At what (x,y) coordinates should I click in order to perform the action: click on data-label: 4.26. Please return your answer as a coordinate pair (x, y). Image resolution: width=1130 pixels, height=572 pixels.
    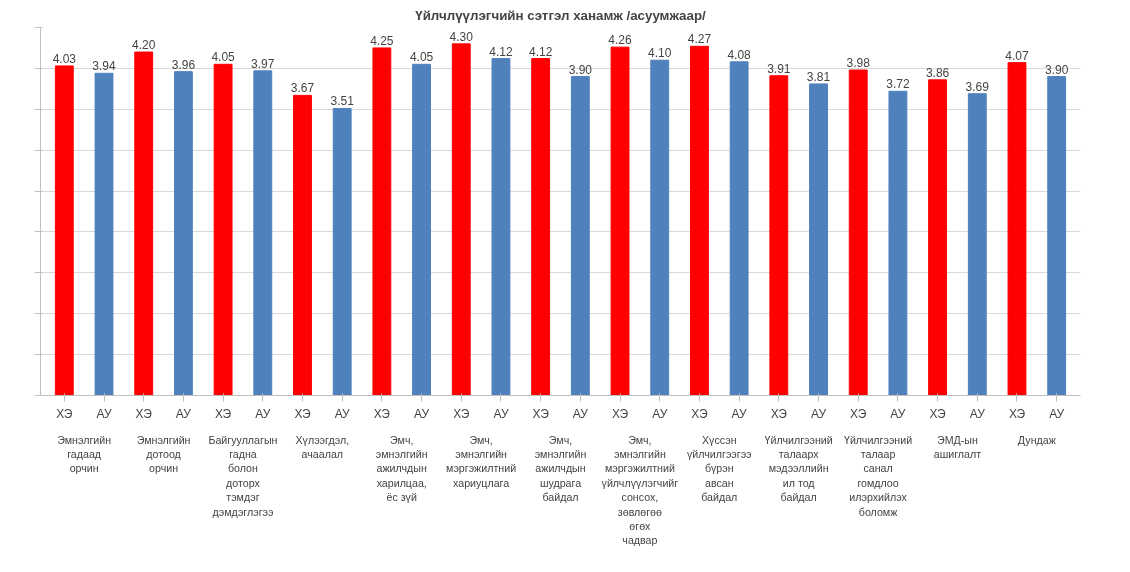
    Looking at the image, I should click on (620, 40).